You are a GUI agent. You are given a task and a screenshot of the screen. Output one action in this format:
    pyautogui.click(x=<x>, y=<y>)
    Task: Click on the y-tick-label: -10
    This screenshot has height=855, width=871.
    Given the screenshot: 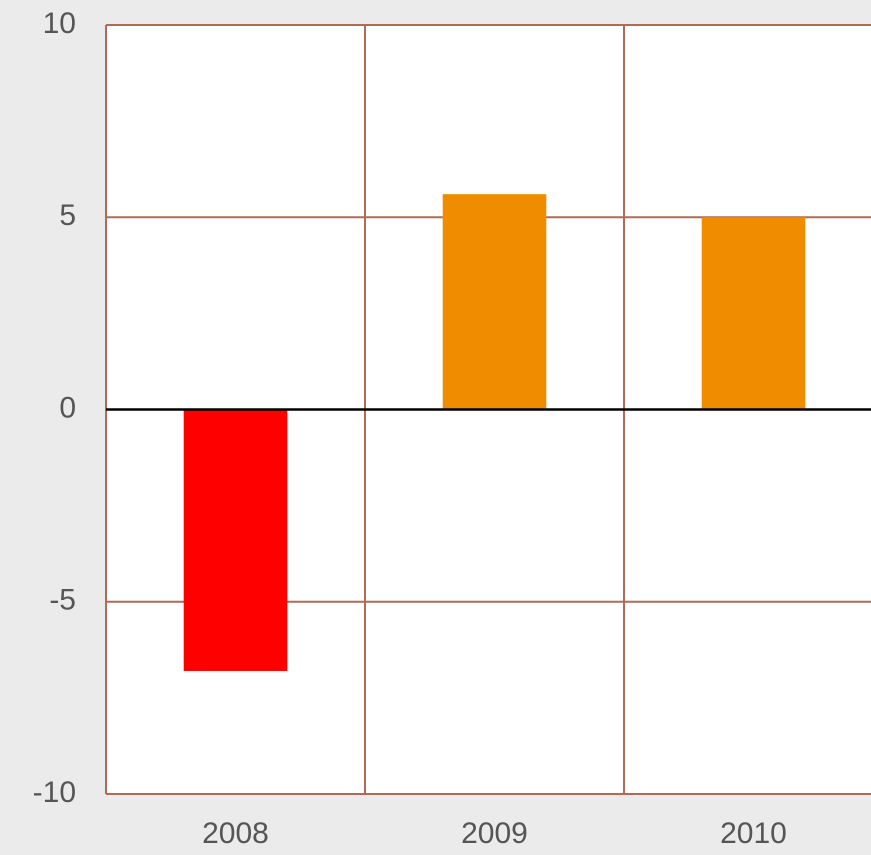 What is the action you would take?
    pyautogui.click(x=54, y=792)
    